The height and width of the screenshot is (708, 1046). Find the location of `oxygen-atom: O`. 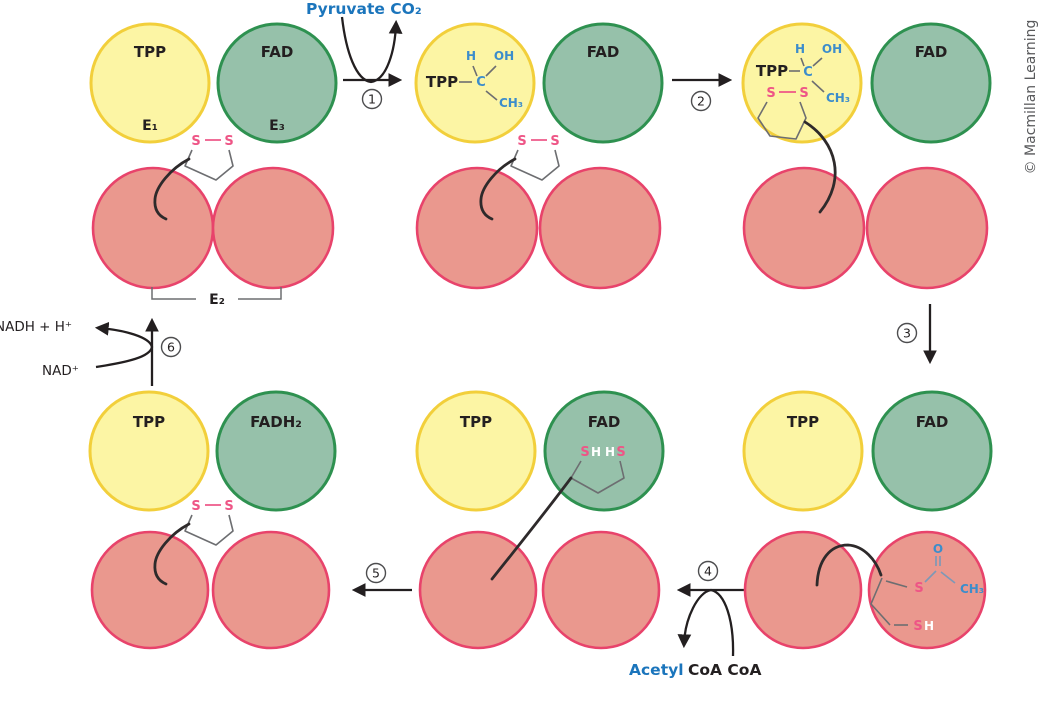

oxygen-atom: O is located at coordinates (938, 549).